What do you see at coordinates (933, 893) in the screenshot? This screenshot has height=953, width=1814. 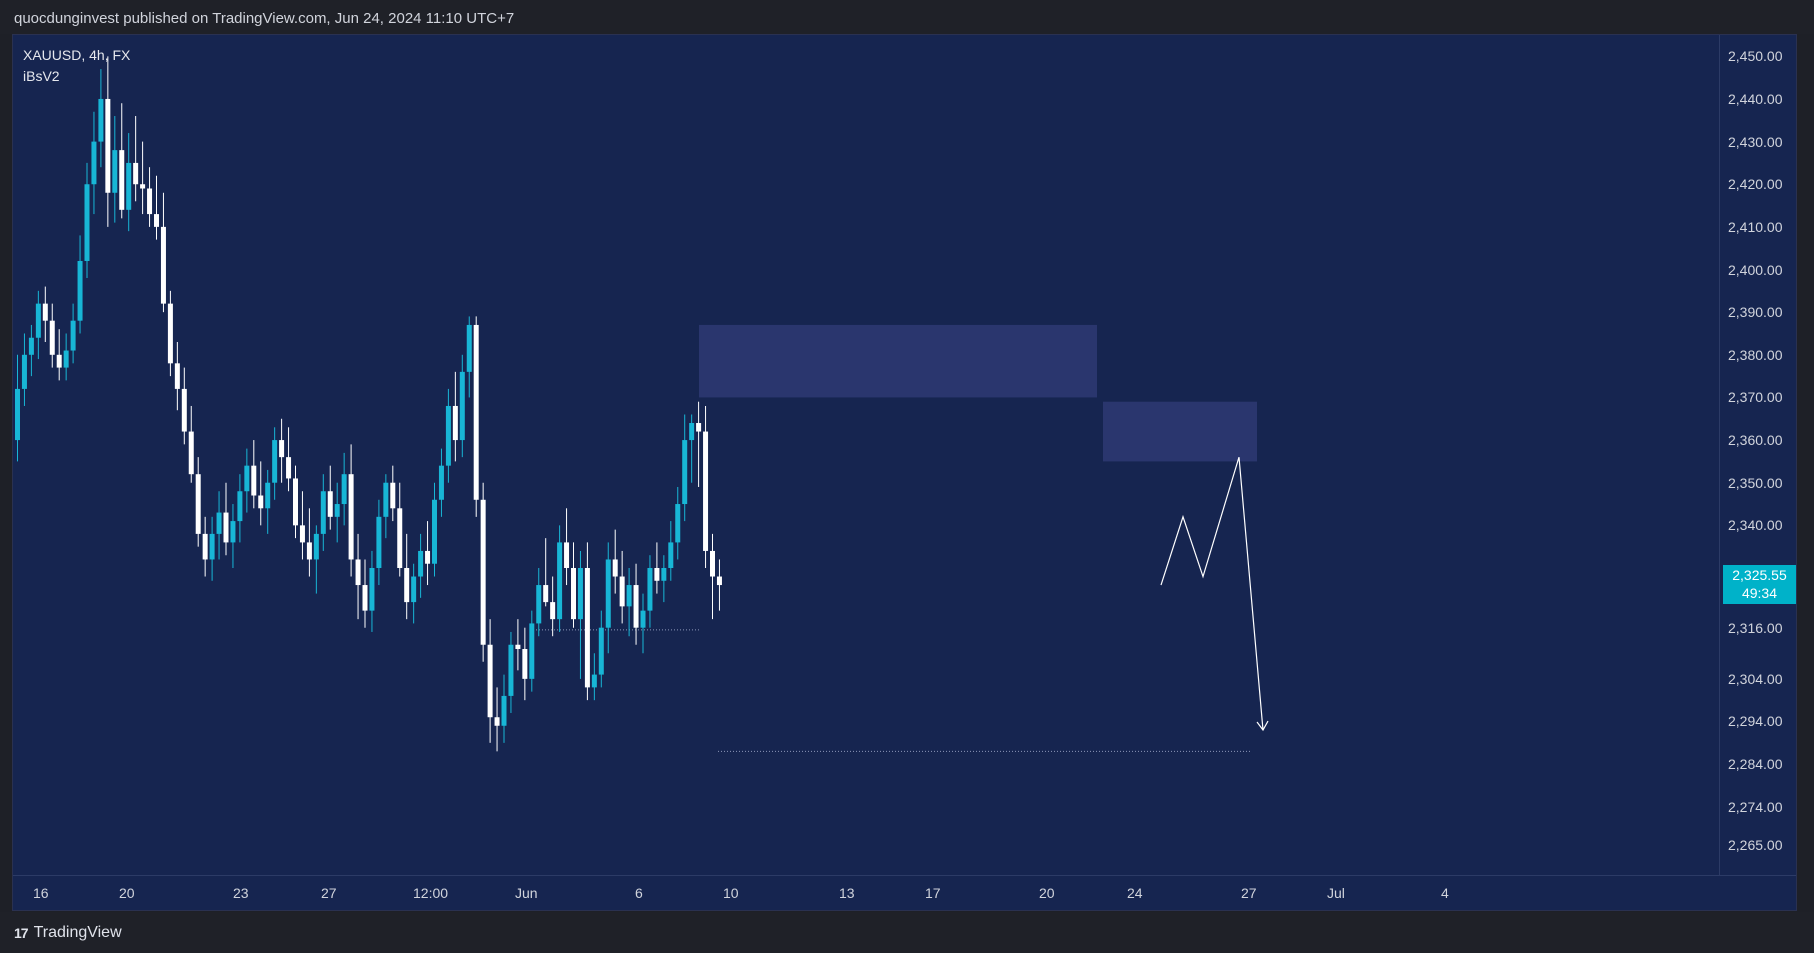 I see `time-tick-label: 17` at bounding box center [933, 893].